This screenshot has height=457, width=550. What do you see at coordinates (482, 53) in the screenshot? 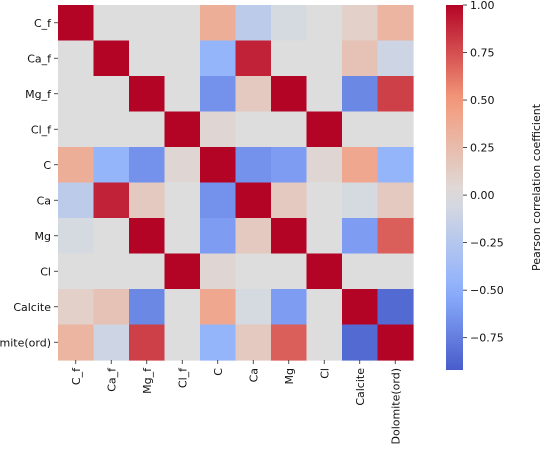
I see `colorbar-tick-label: 0.75` at bounding box center [482, 53].